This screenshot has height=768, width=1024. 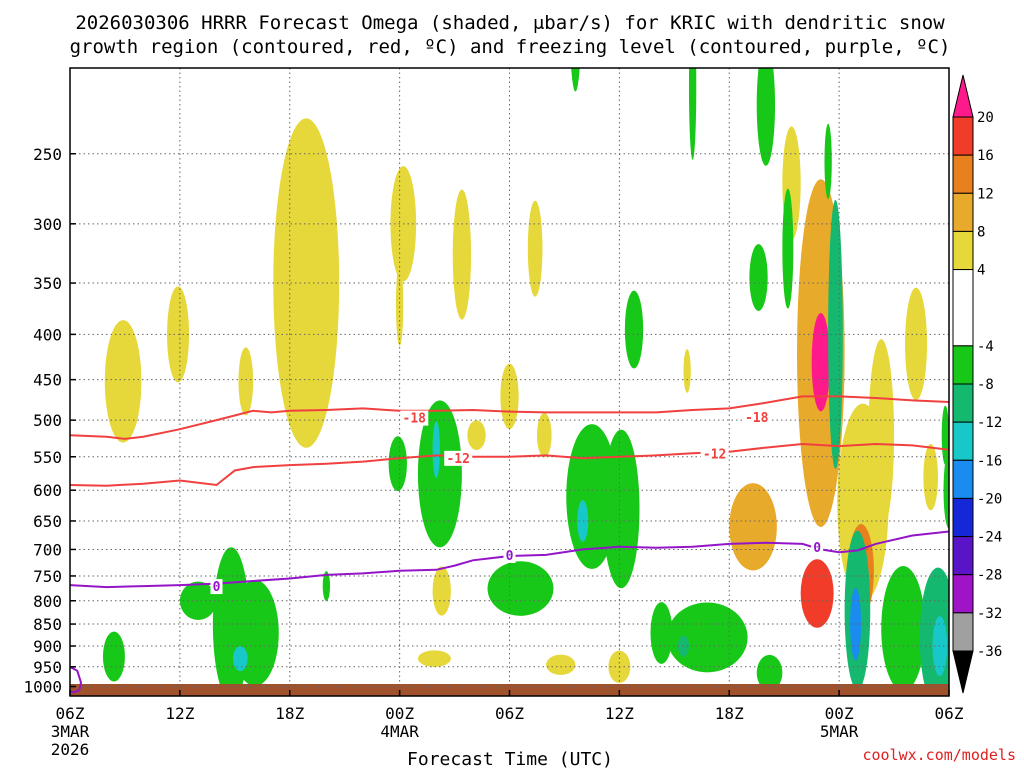 What do you see at coordinates (963, 96) in the screenshot?
I see `colorbar-top-arrow` at bounding box center [963, 96].